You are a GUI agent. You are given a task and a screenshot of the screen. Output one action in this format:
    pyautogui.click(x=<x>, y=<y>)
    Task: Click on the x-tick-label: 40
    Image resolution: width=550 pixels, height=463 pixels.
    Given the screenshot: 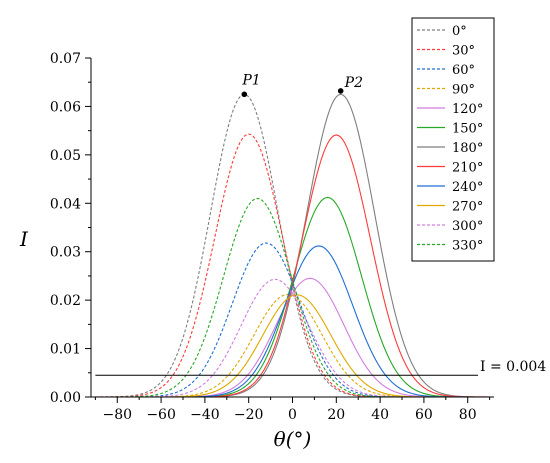 What is the action you would take?
    pyautogui.click(x=380, y=415)
    